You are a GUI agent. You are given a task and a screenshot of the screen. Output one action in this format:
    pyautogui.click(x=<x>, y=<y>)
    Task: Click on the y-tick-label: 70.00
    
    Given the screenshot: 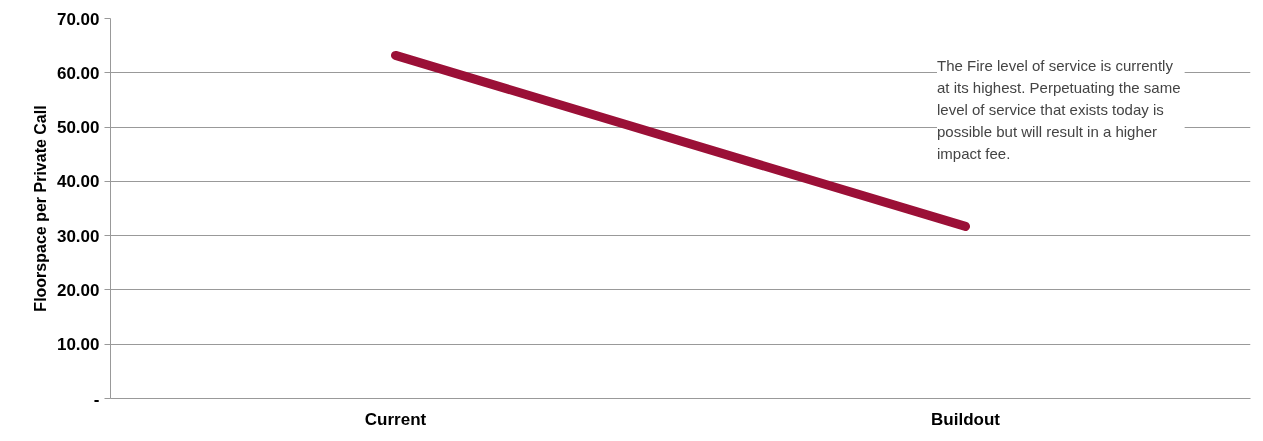 What is the action you would take?
    pyautogui.click(x=78, y=19)
    